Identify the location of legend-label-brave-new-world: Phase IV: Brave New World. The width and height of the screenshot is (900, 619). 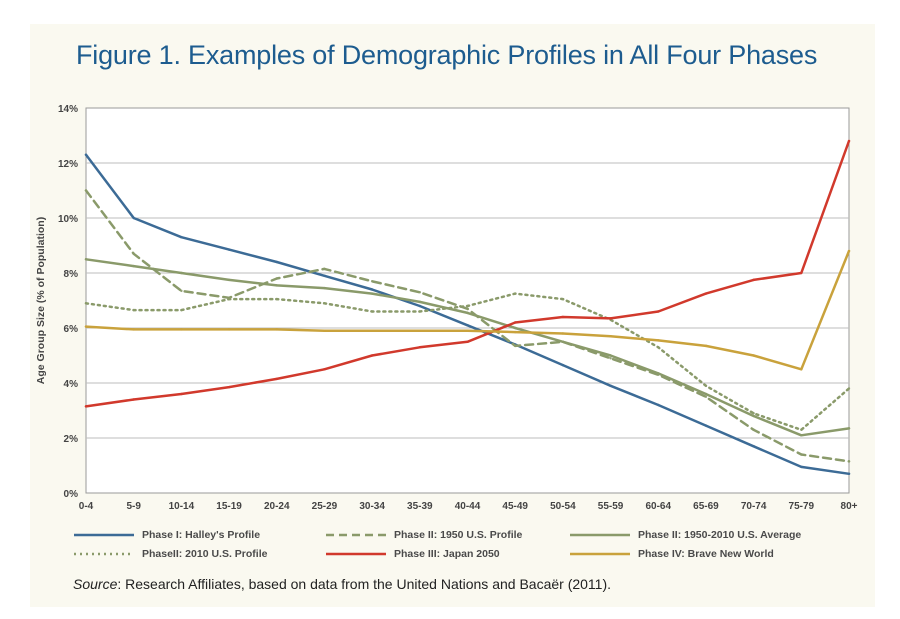
(706, 554).